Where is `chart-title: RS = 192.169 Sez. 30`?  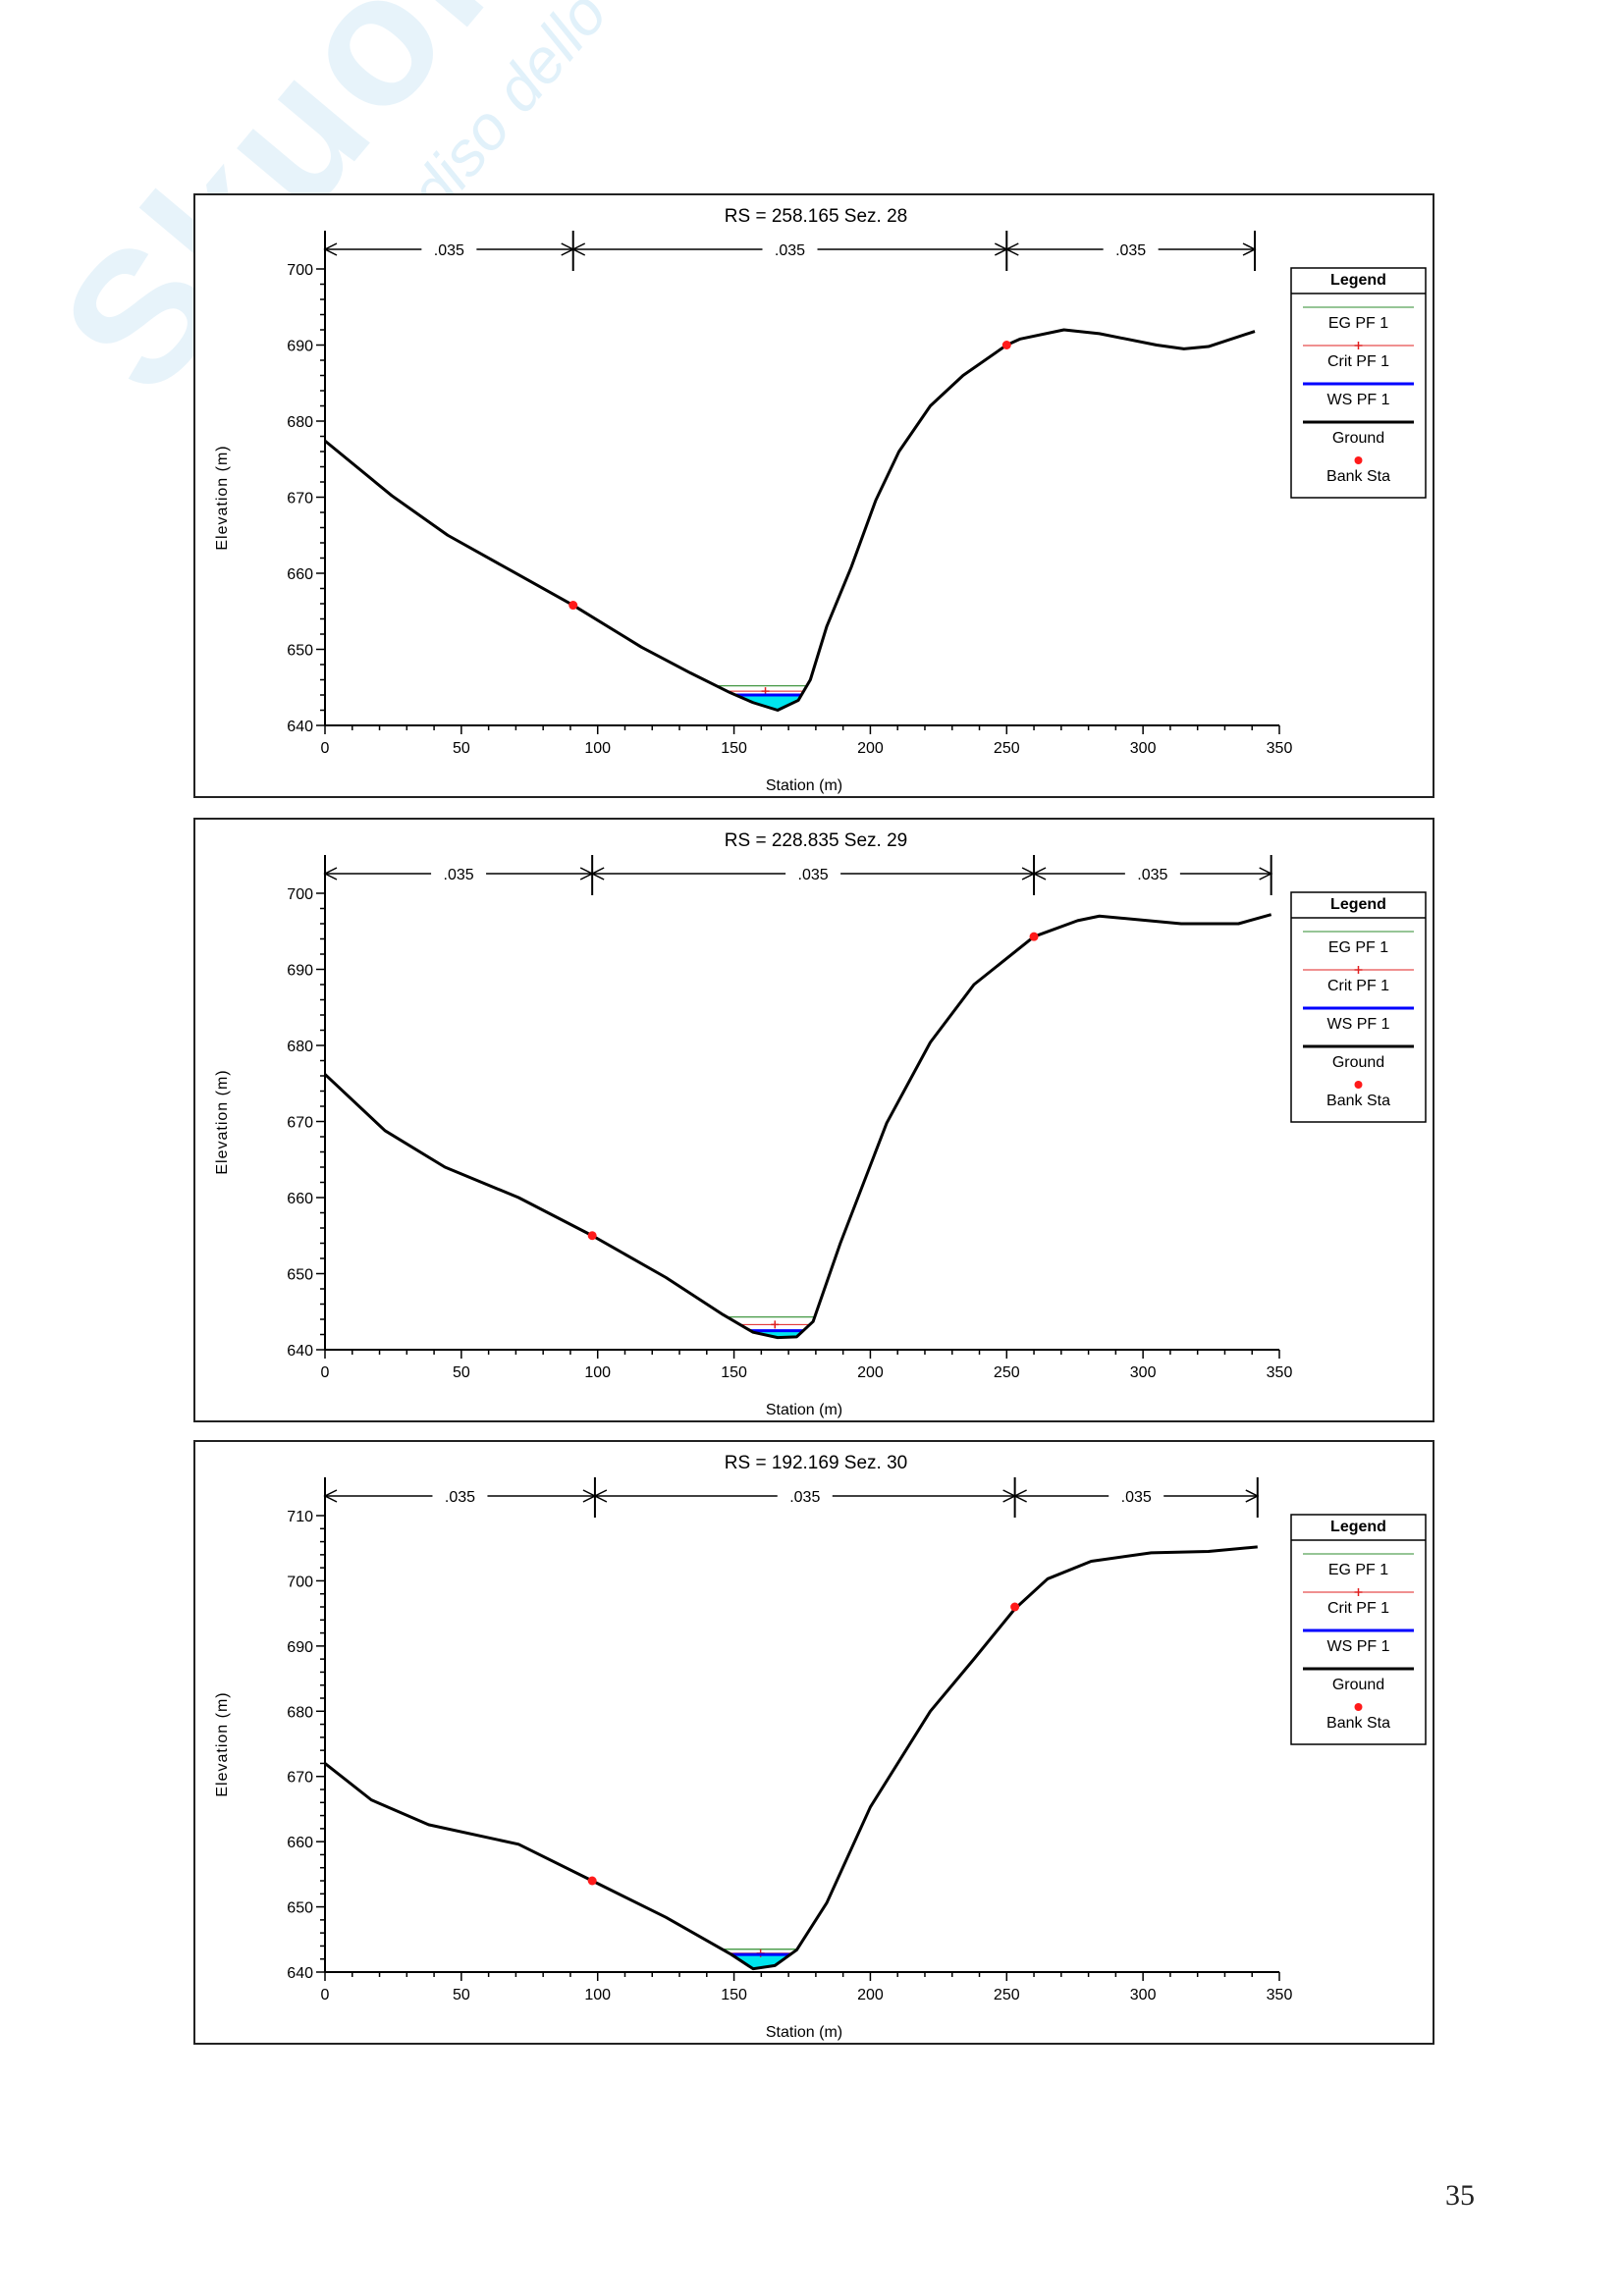
chart-title: RS = 192.169 Sez. 30 is located at coordinates (816, 1463).